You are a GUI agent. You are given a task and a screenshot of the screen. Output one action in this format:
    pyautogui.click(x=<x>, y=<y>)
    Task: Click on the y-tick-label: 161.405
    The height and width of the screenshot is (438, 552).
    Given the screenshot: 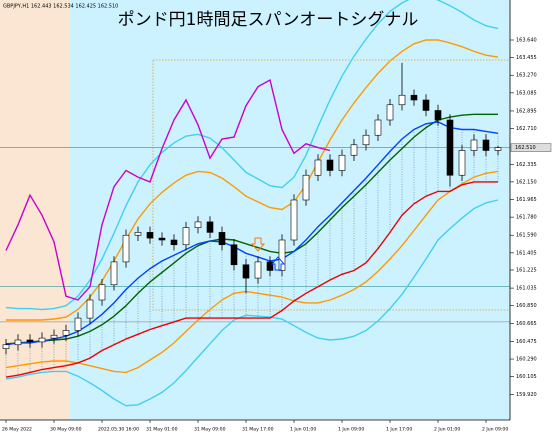 What is the action you would take?
    pyautogui.click(x=526, y=253)
    